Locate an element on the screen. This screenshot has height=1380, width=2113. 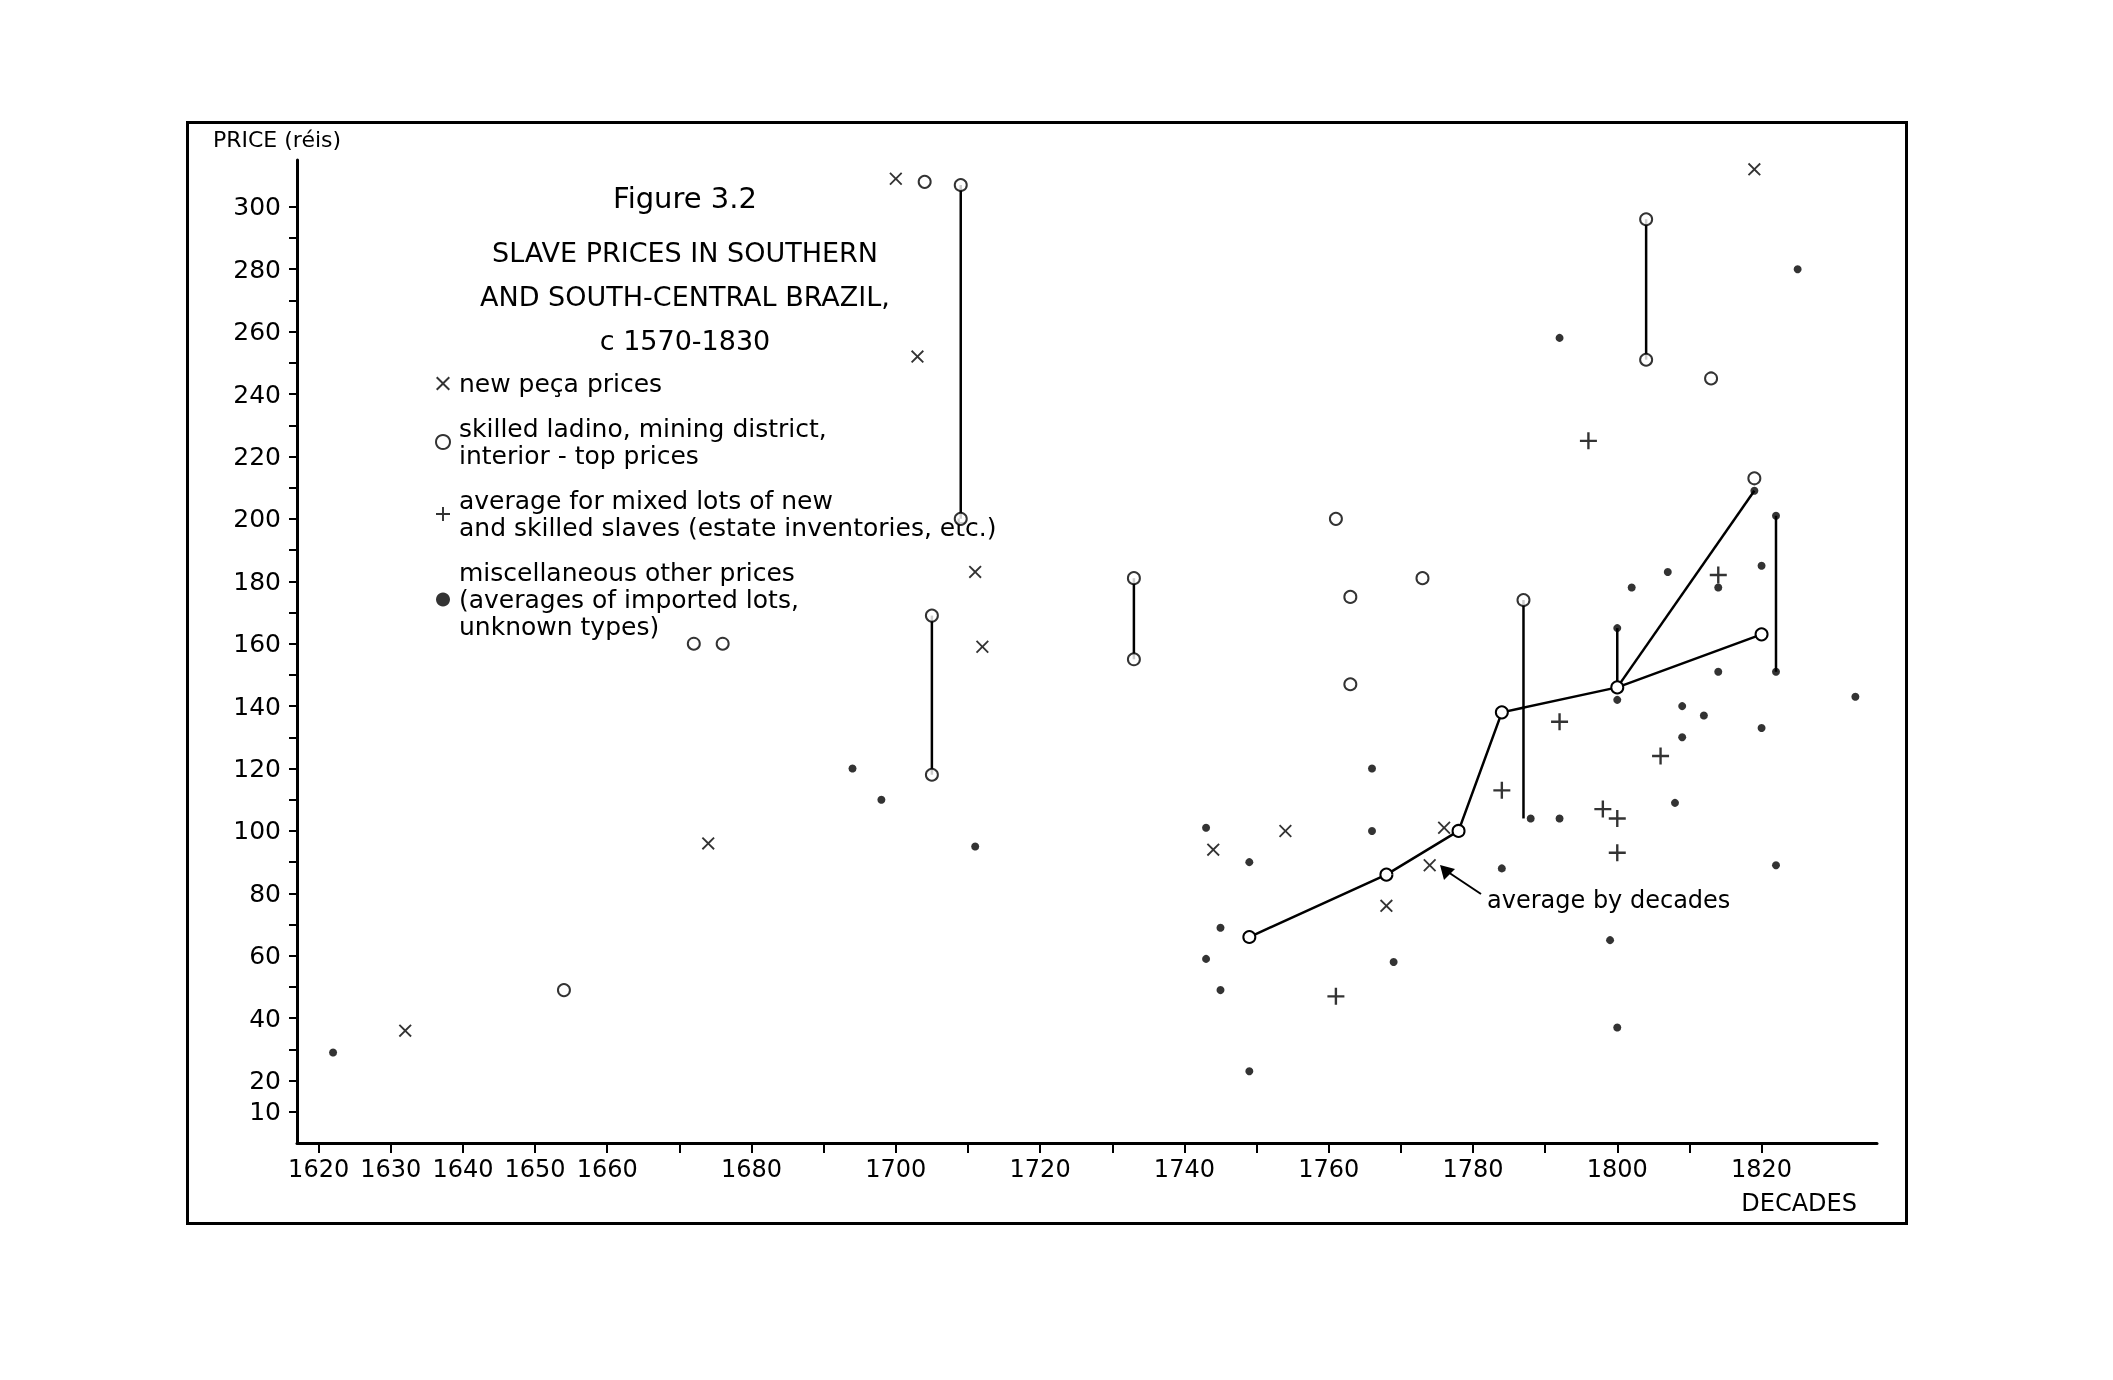
legend-label: miscellaneous other prices (averages of imported lots, unknown types) is located at coordinates (629, 599).